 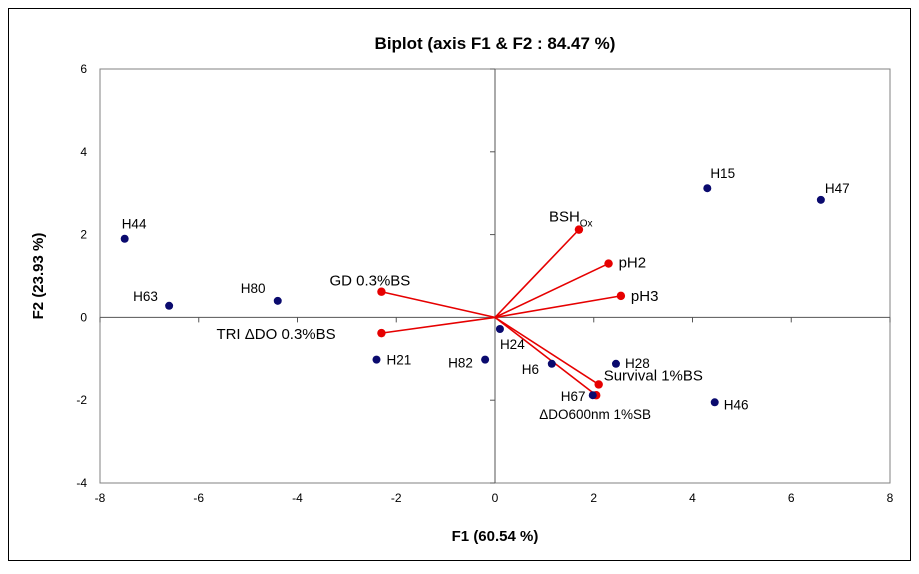 I want to click on y-tick-label: 2, so click(x=83, y=235).